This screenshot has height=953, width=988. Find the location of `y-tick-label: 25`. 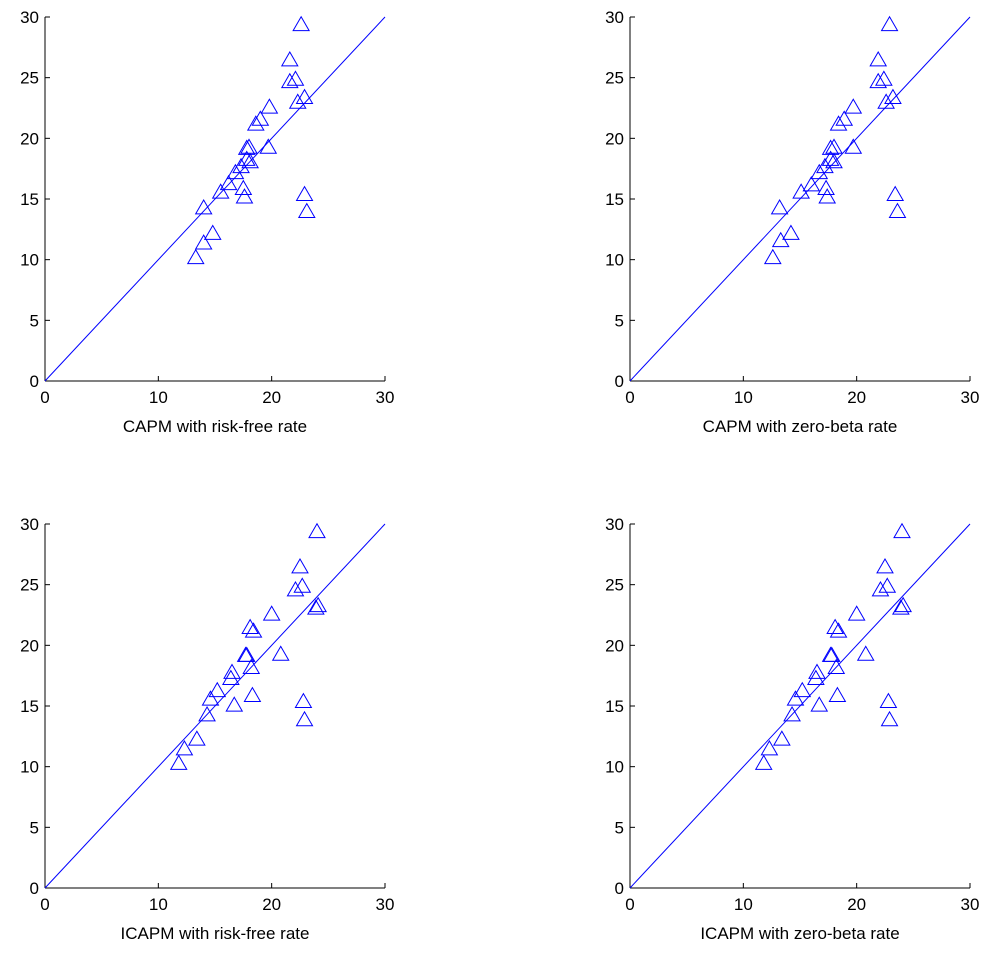

y-tick-label: 25 is located at coordinates (29, 585).